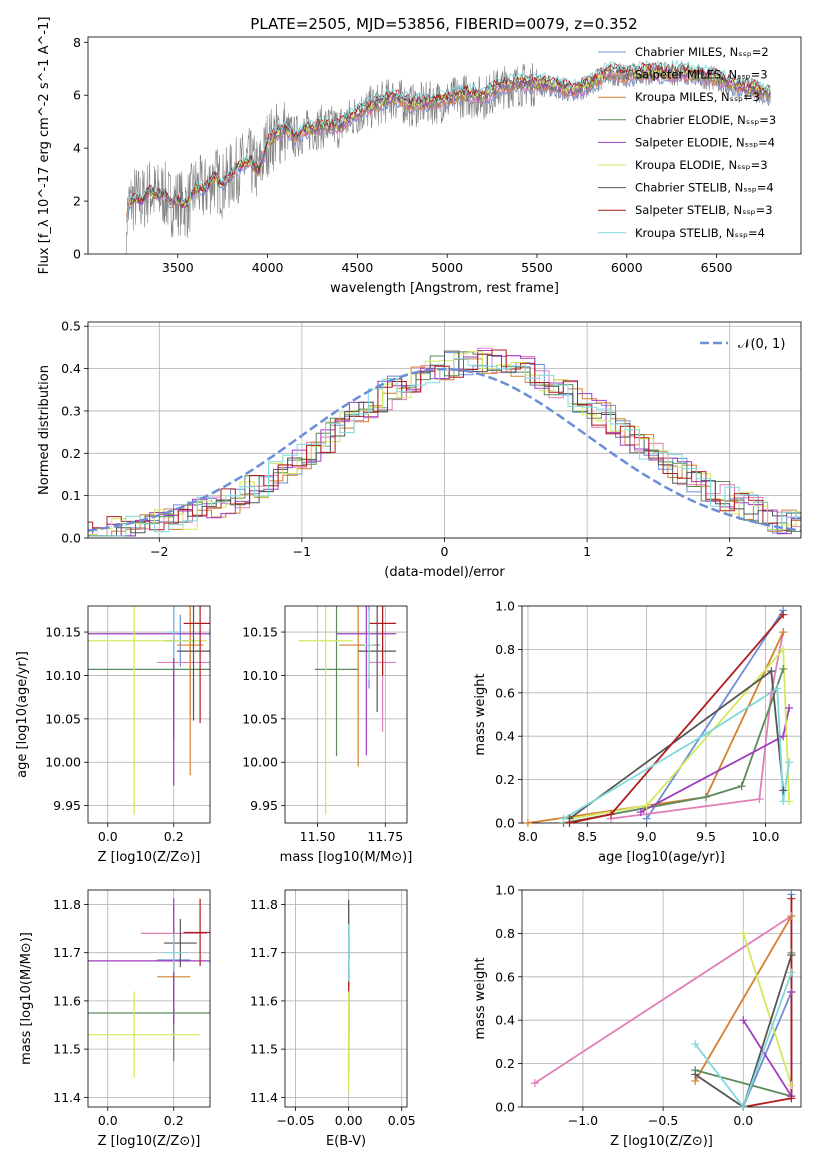  Describe the element at coordinates (71, 538) in the screenshot. I see `y-tick-label: 0.0` at that location.